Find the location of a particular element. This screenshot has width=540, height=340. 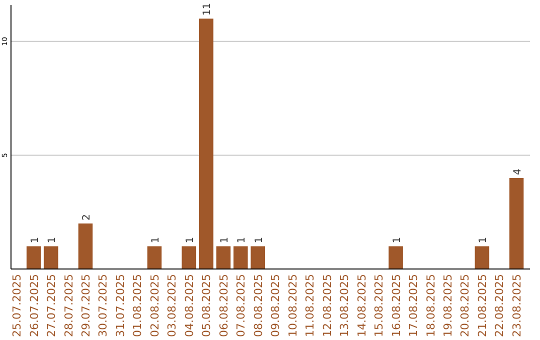

x-tick-label: 28.07.2025 is located at coordinates (69, 305).